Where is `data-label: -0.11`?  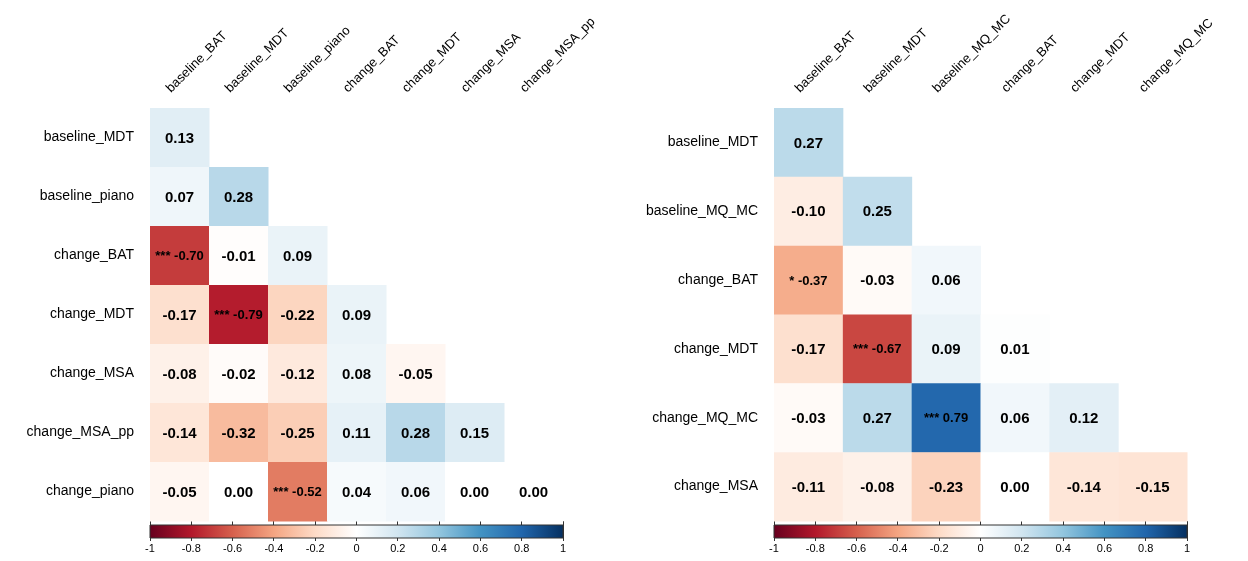
data-label: -0.11 is located at coordinates (808, 486).